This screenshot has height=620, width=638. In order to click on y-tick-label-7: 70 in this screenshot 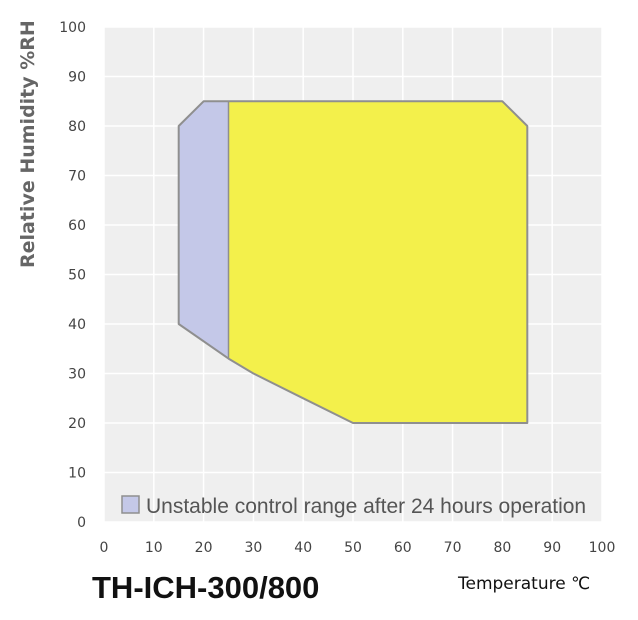, I will do `click(77, 177)`.